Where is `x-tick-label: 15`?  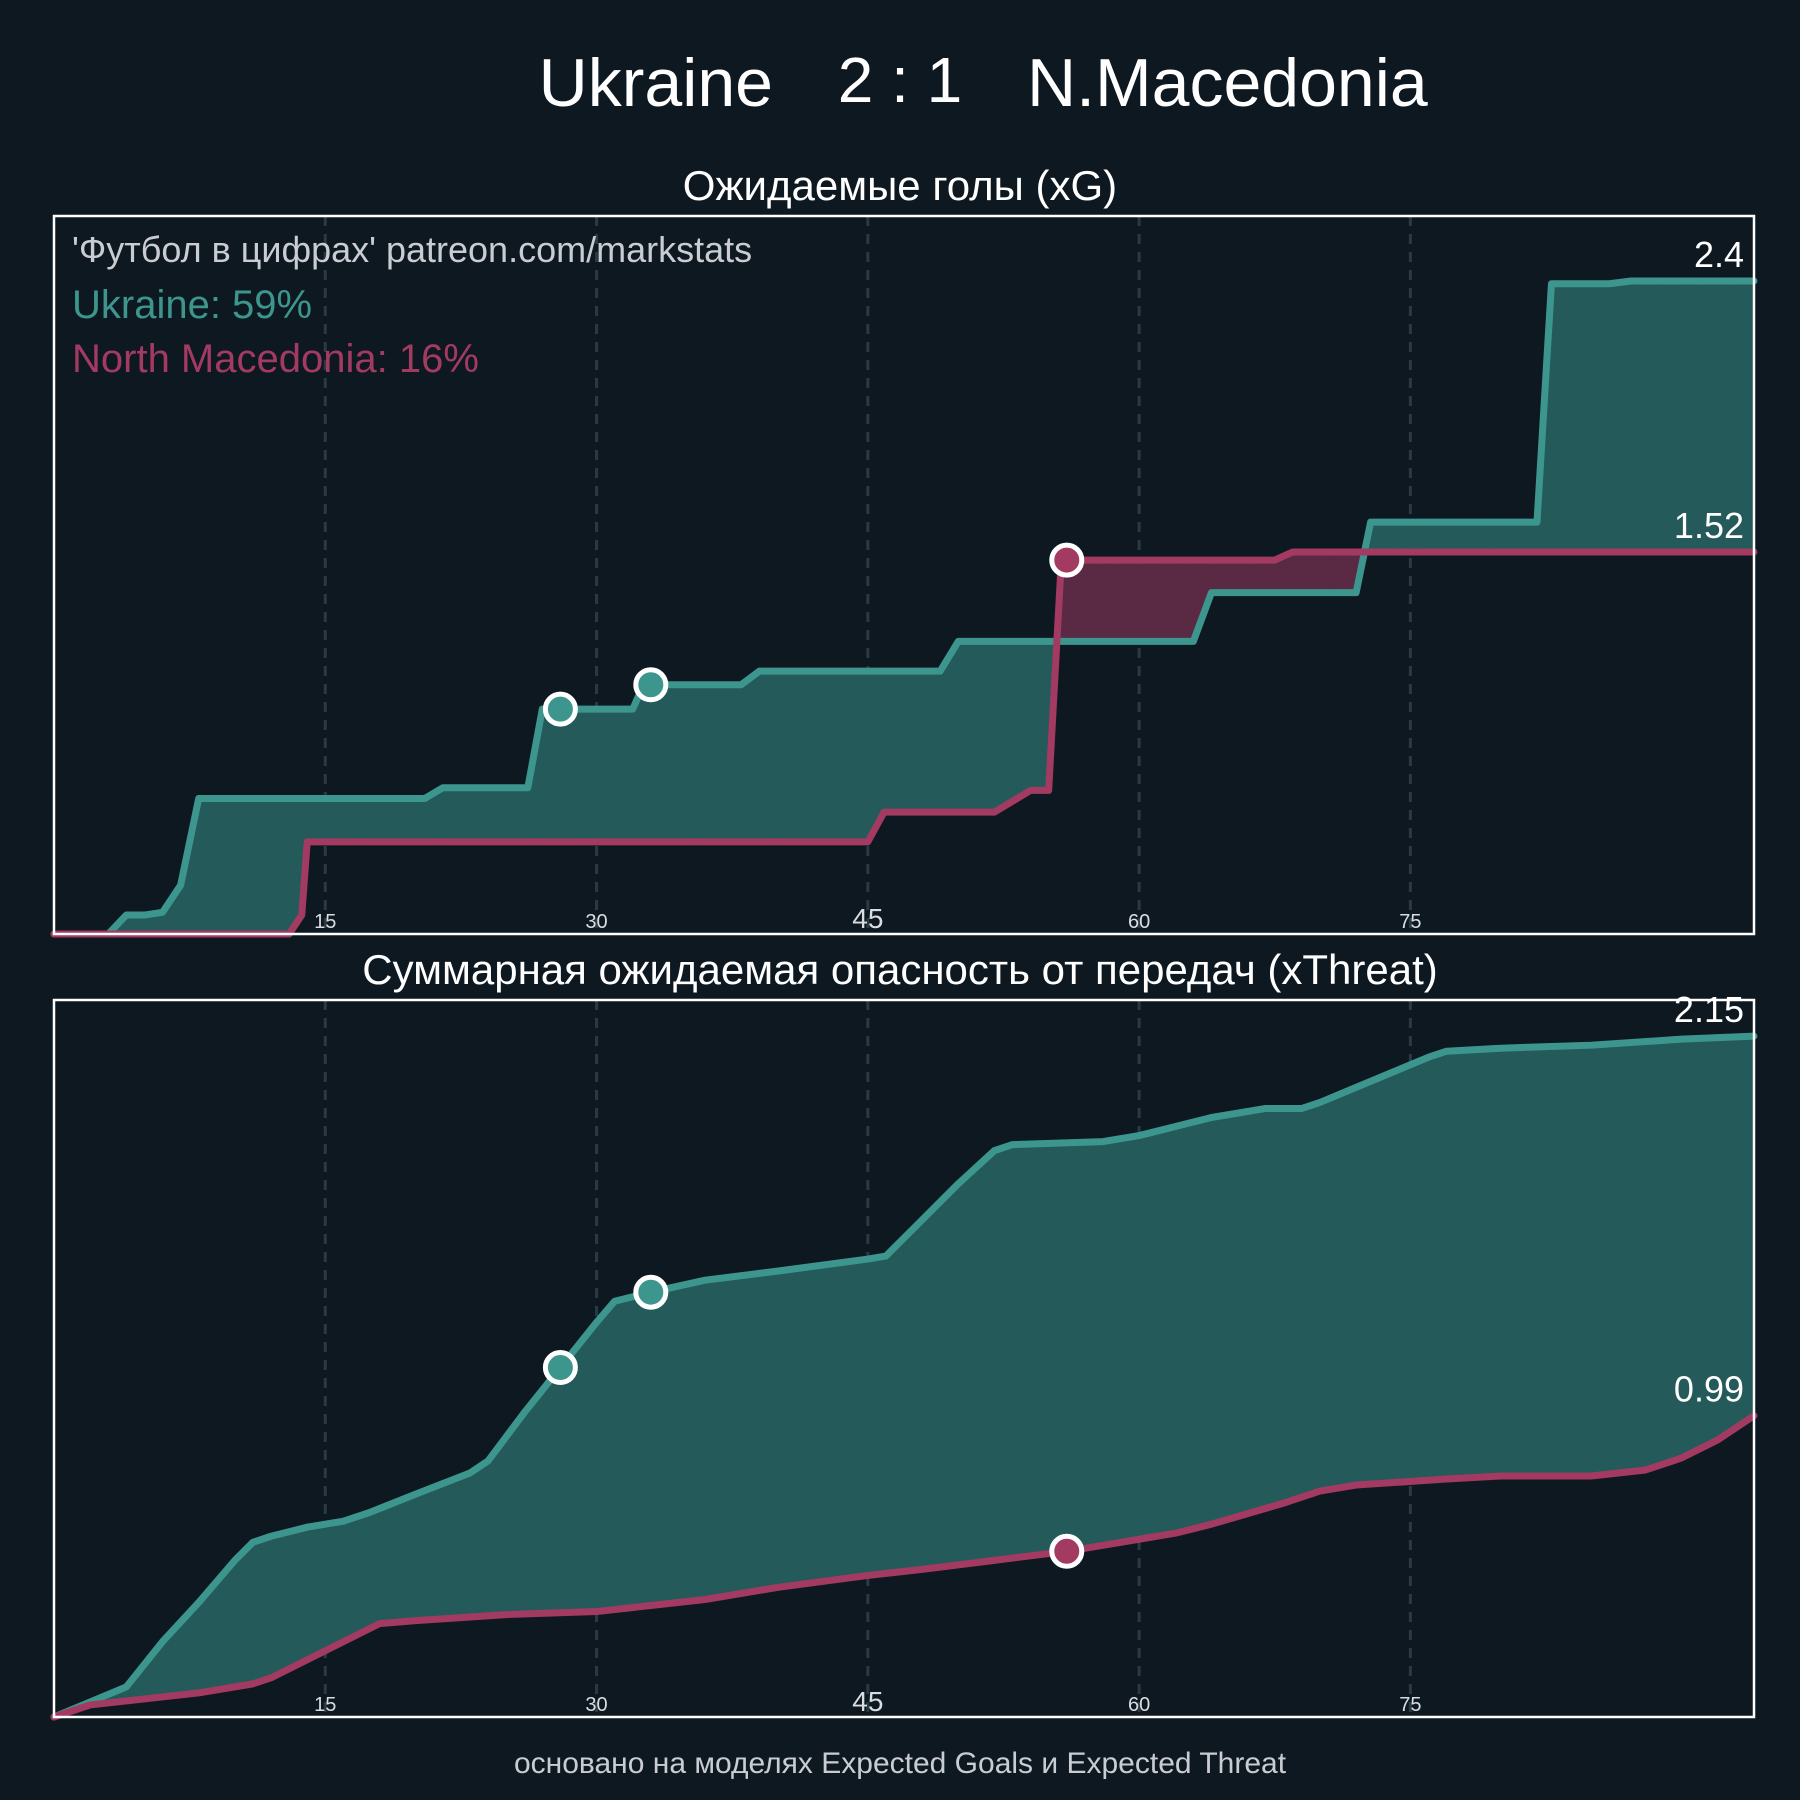
x-tick-label: 15 is located at coordinates (325, 1705).